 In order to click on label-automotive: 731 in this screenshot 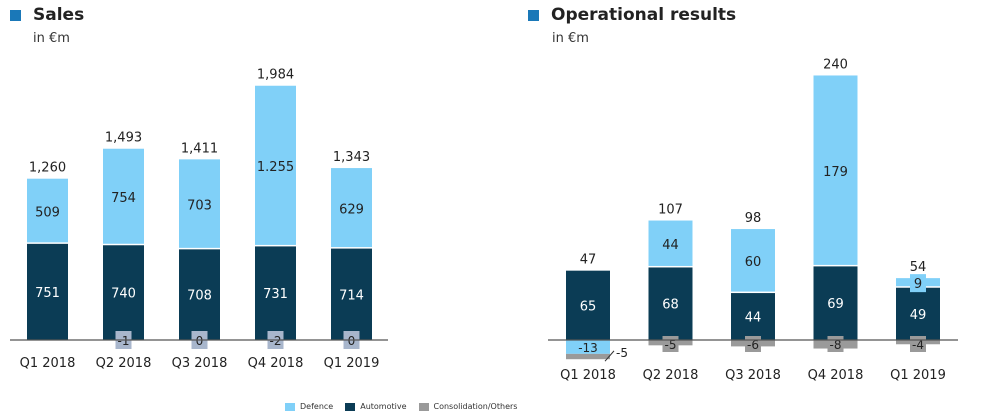, I will do `click(275, 294)`.